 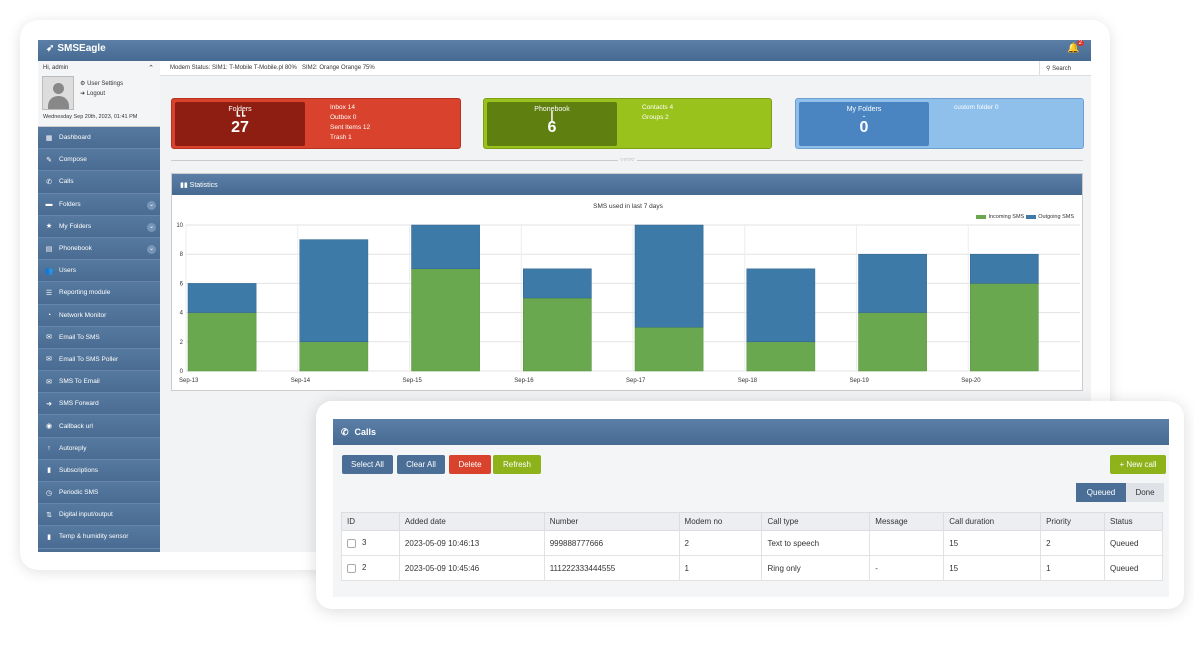 What do you see at coordinates (816, 521) in the screenshot?
I see `column-header: Call type` at bounding box center [816, 521].